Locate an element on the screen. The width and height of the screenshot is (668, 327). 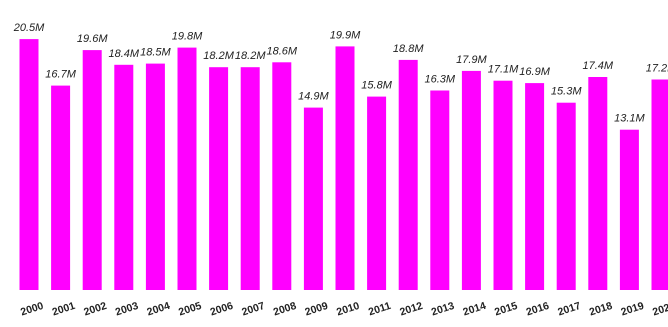
bar-2018 is located at coordinates (598, 183).